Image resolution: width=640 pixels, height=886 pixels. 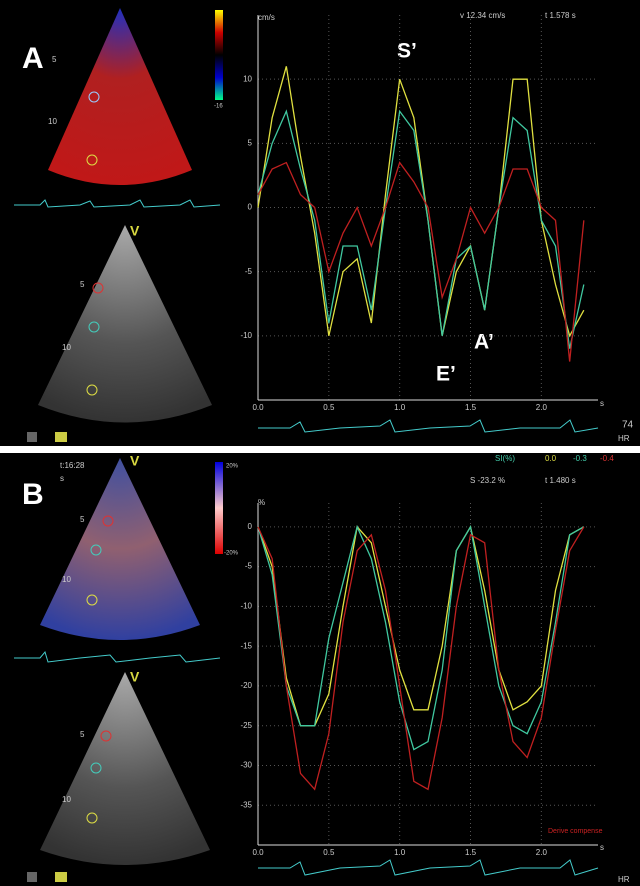 I want to click on annotation: S’, so click(x=407, y=51).